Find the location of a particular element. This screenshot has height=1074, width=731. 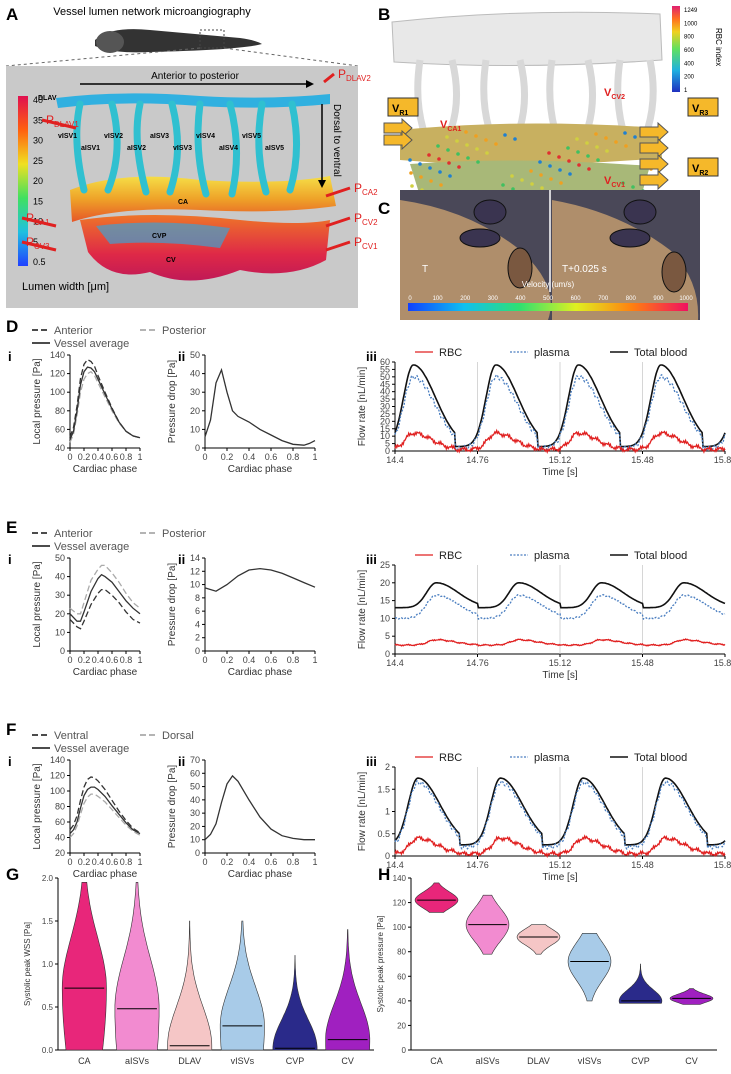

vessel-label: CA is located at coordinates (183, 202).